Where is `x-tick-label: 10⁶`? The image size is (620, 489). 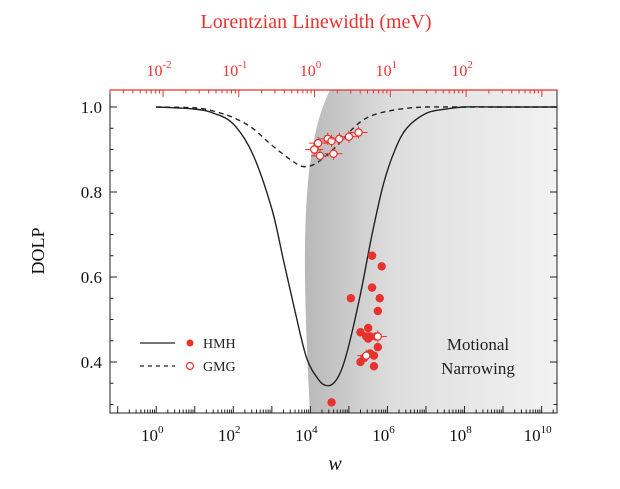
x-tick-label: 10⁶ is located at coordinates (383, 434).